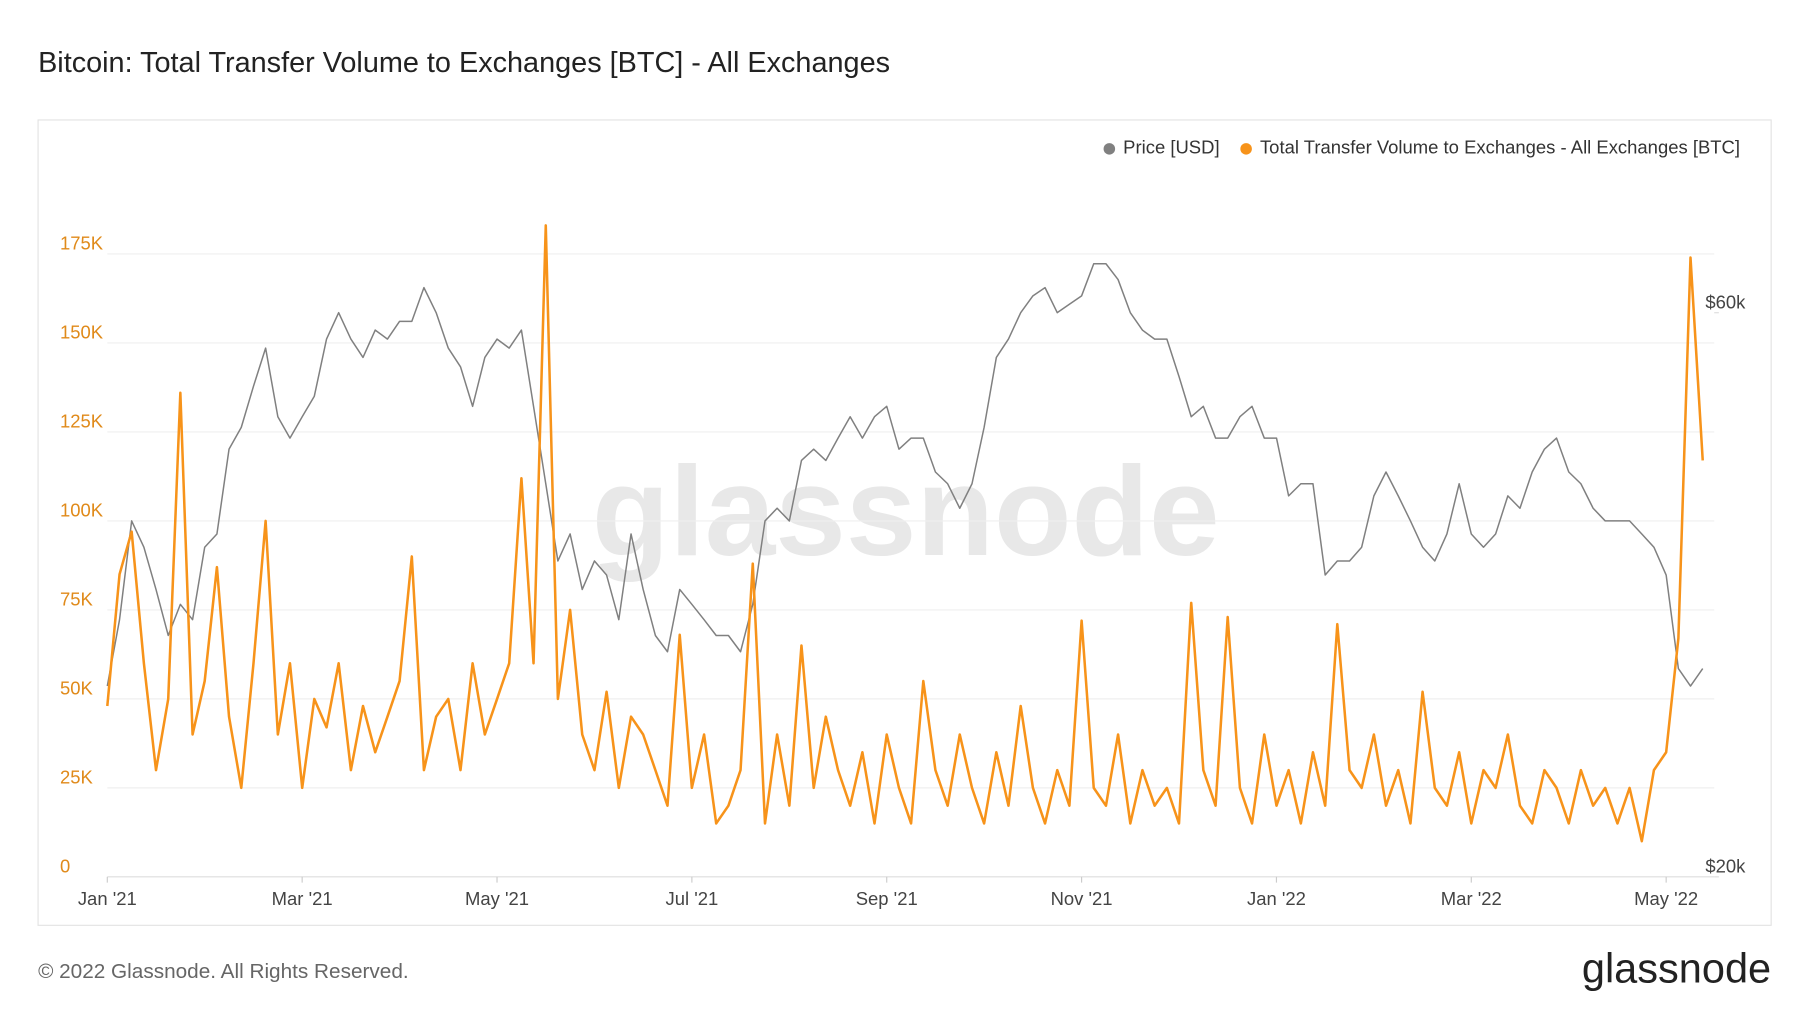 The image size is (1800, 1013). Describe the element at coordinates (1676, 967) in the screenshot. I see `logo: glassnode` at that location.